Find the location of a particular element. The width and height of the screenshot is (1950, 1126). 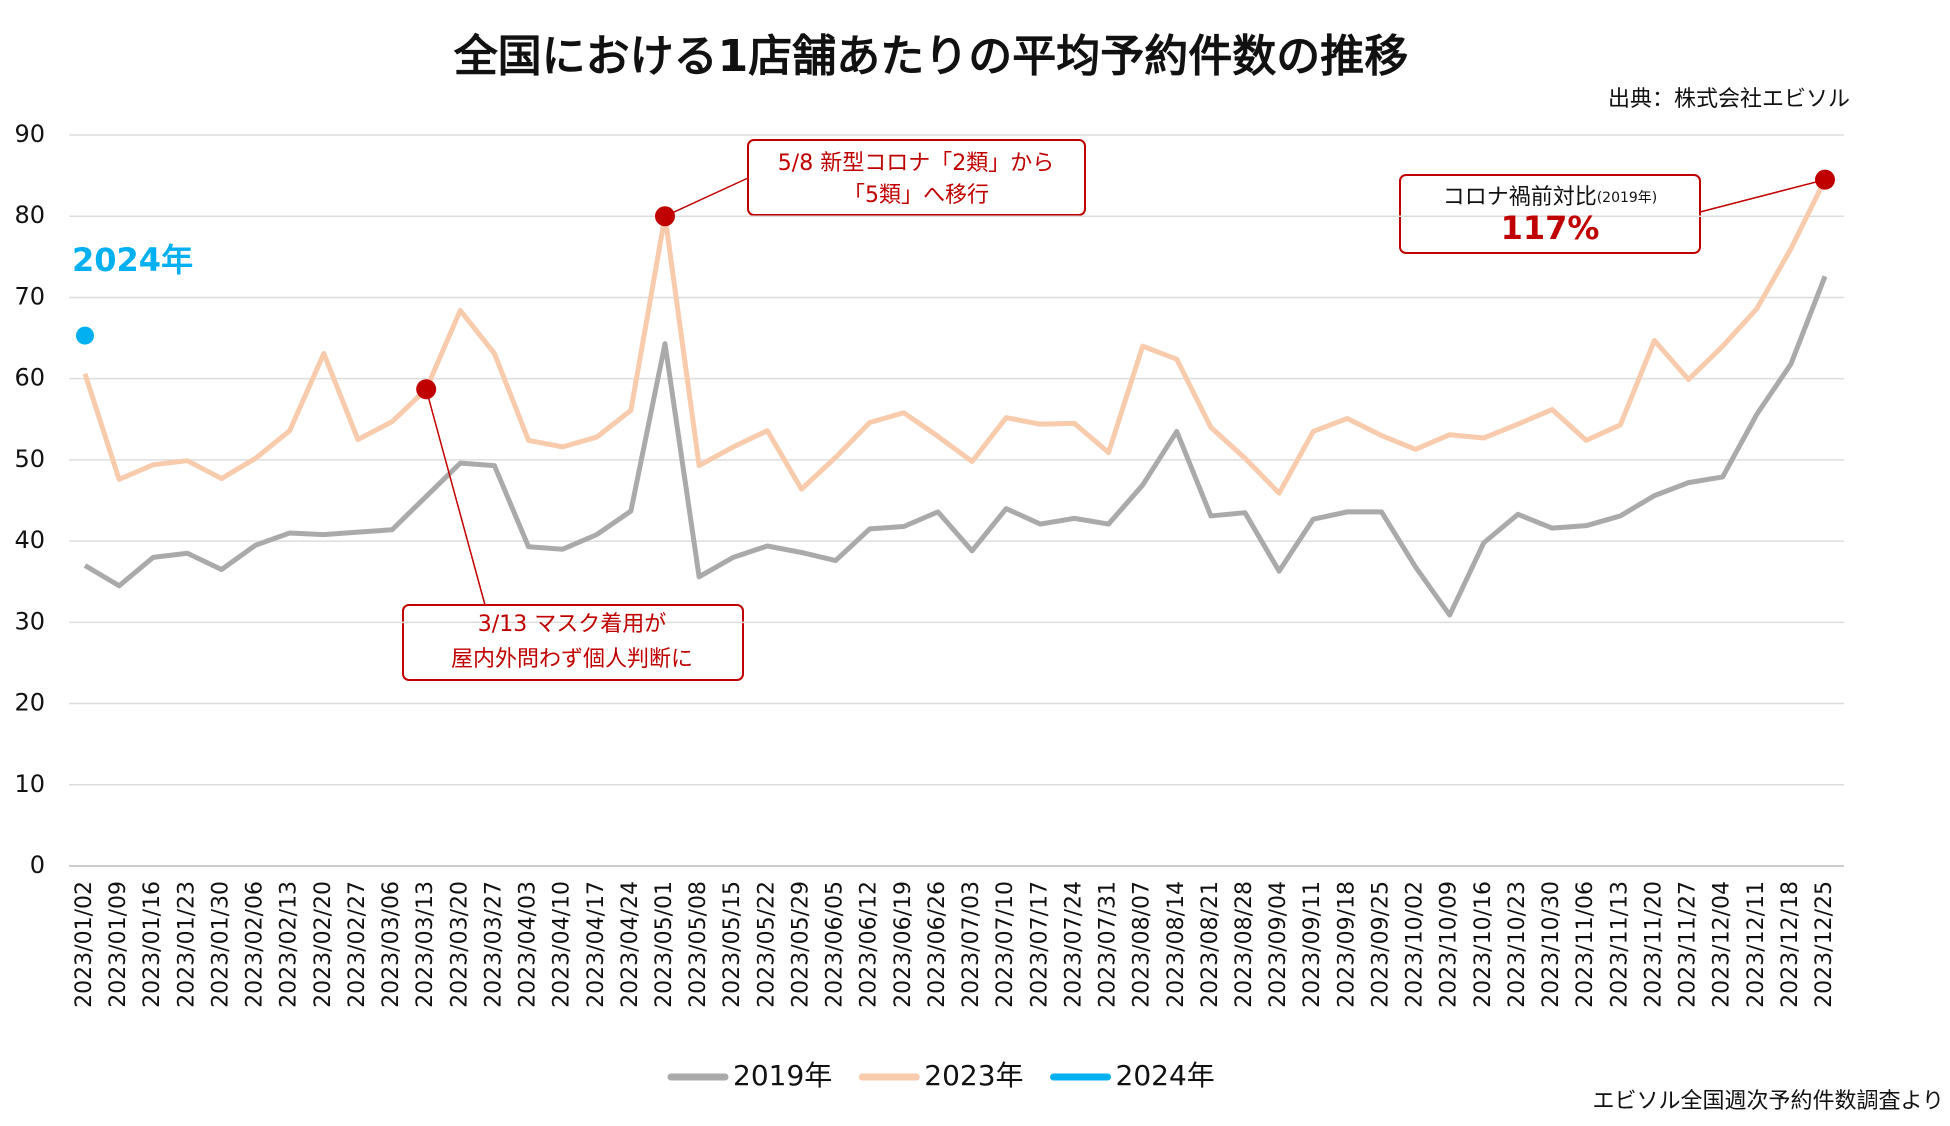

x-tick-label: 2023/02/27 is located at coordinates (357, 944).